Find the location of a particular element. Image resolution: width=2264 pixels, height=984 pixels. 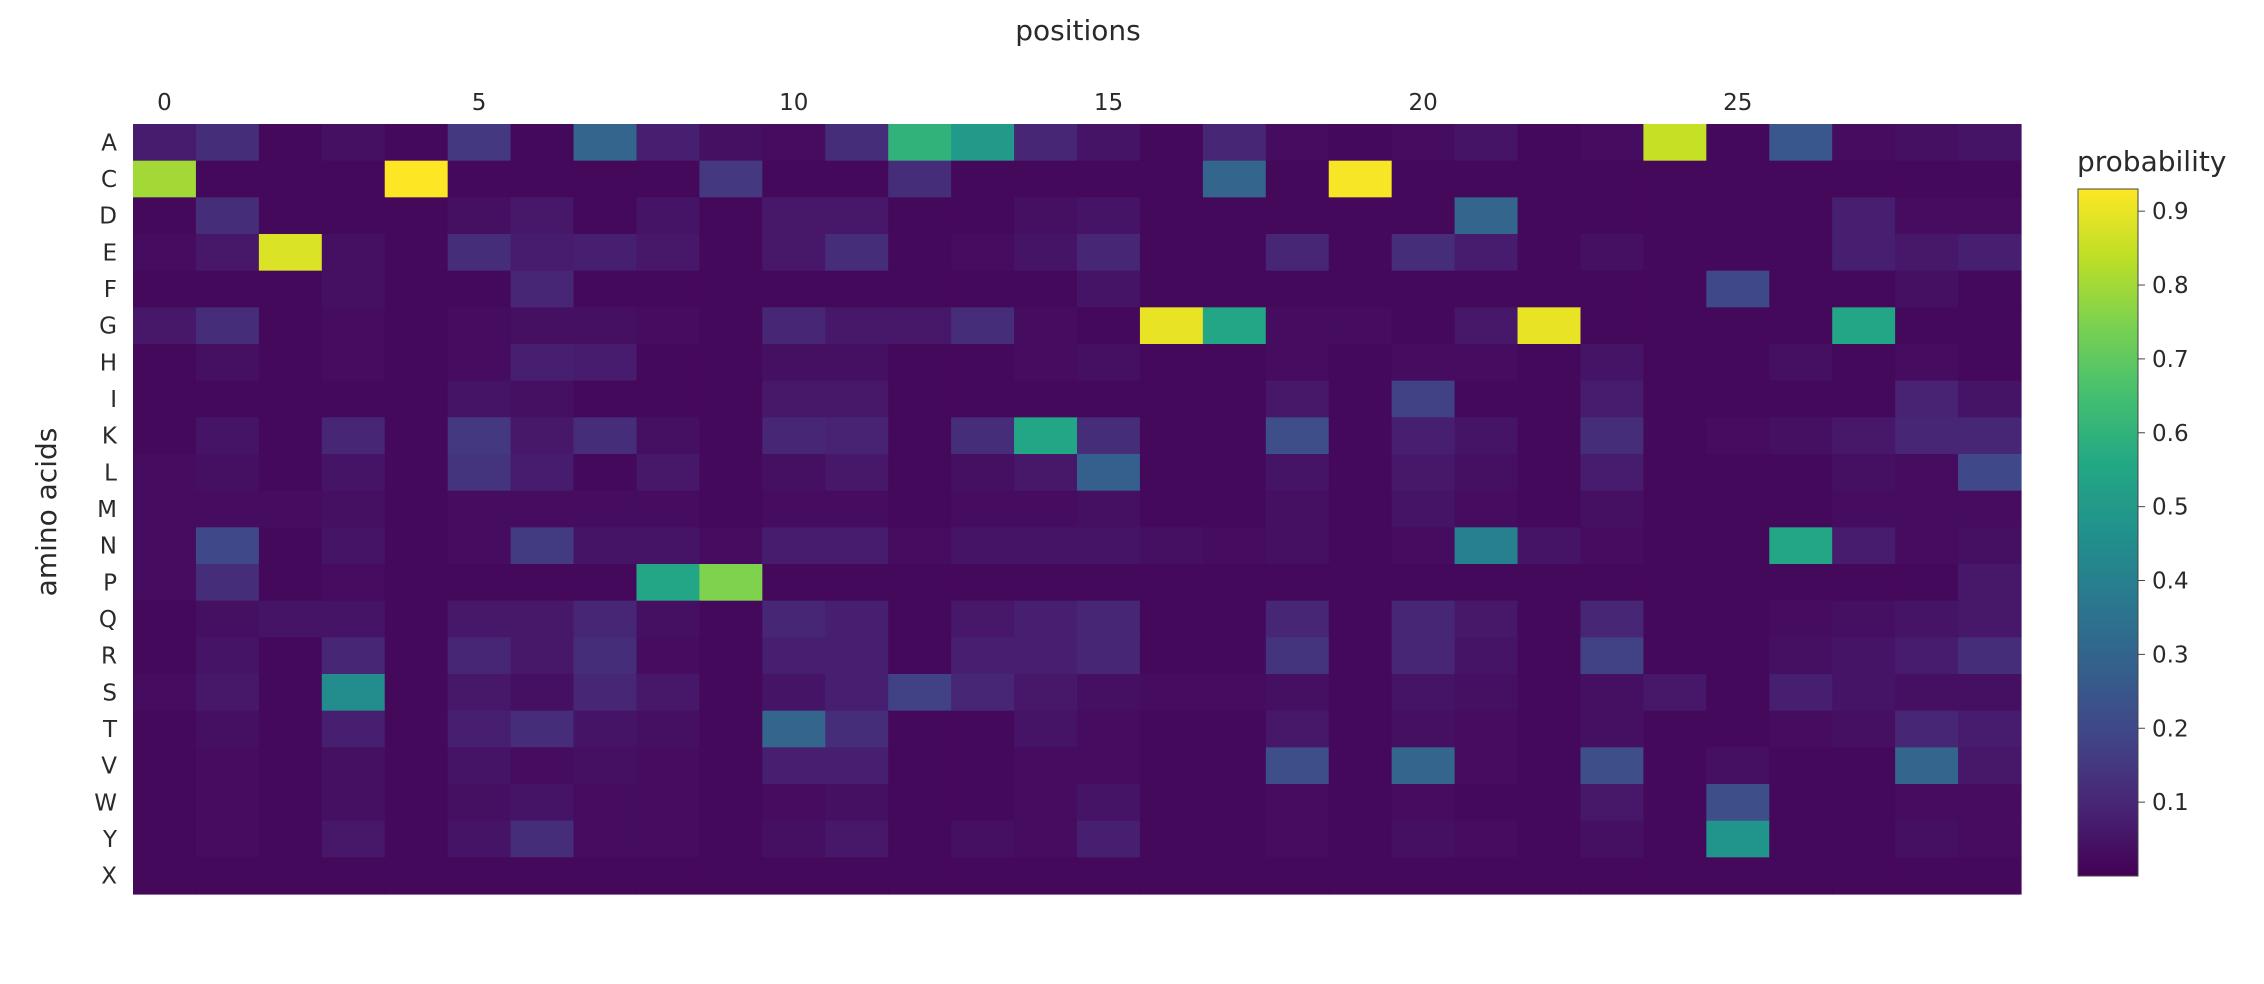

colorbar-tick-label: 0.9 is located at coordinates (2170, 212).